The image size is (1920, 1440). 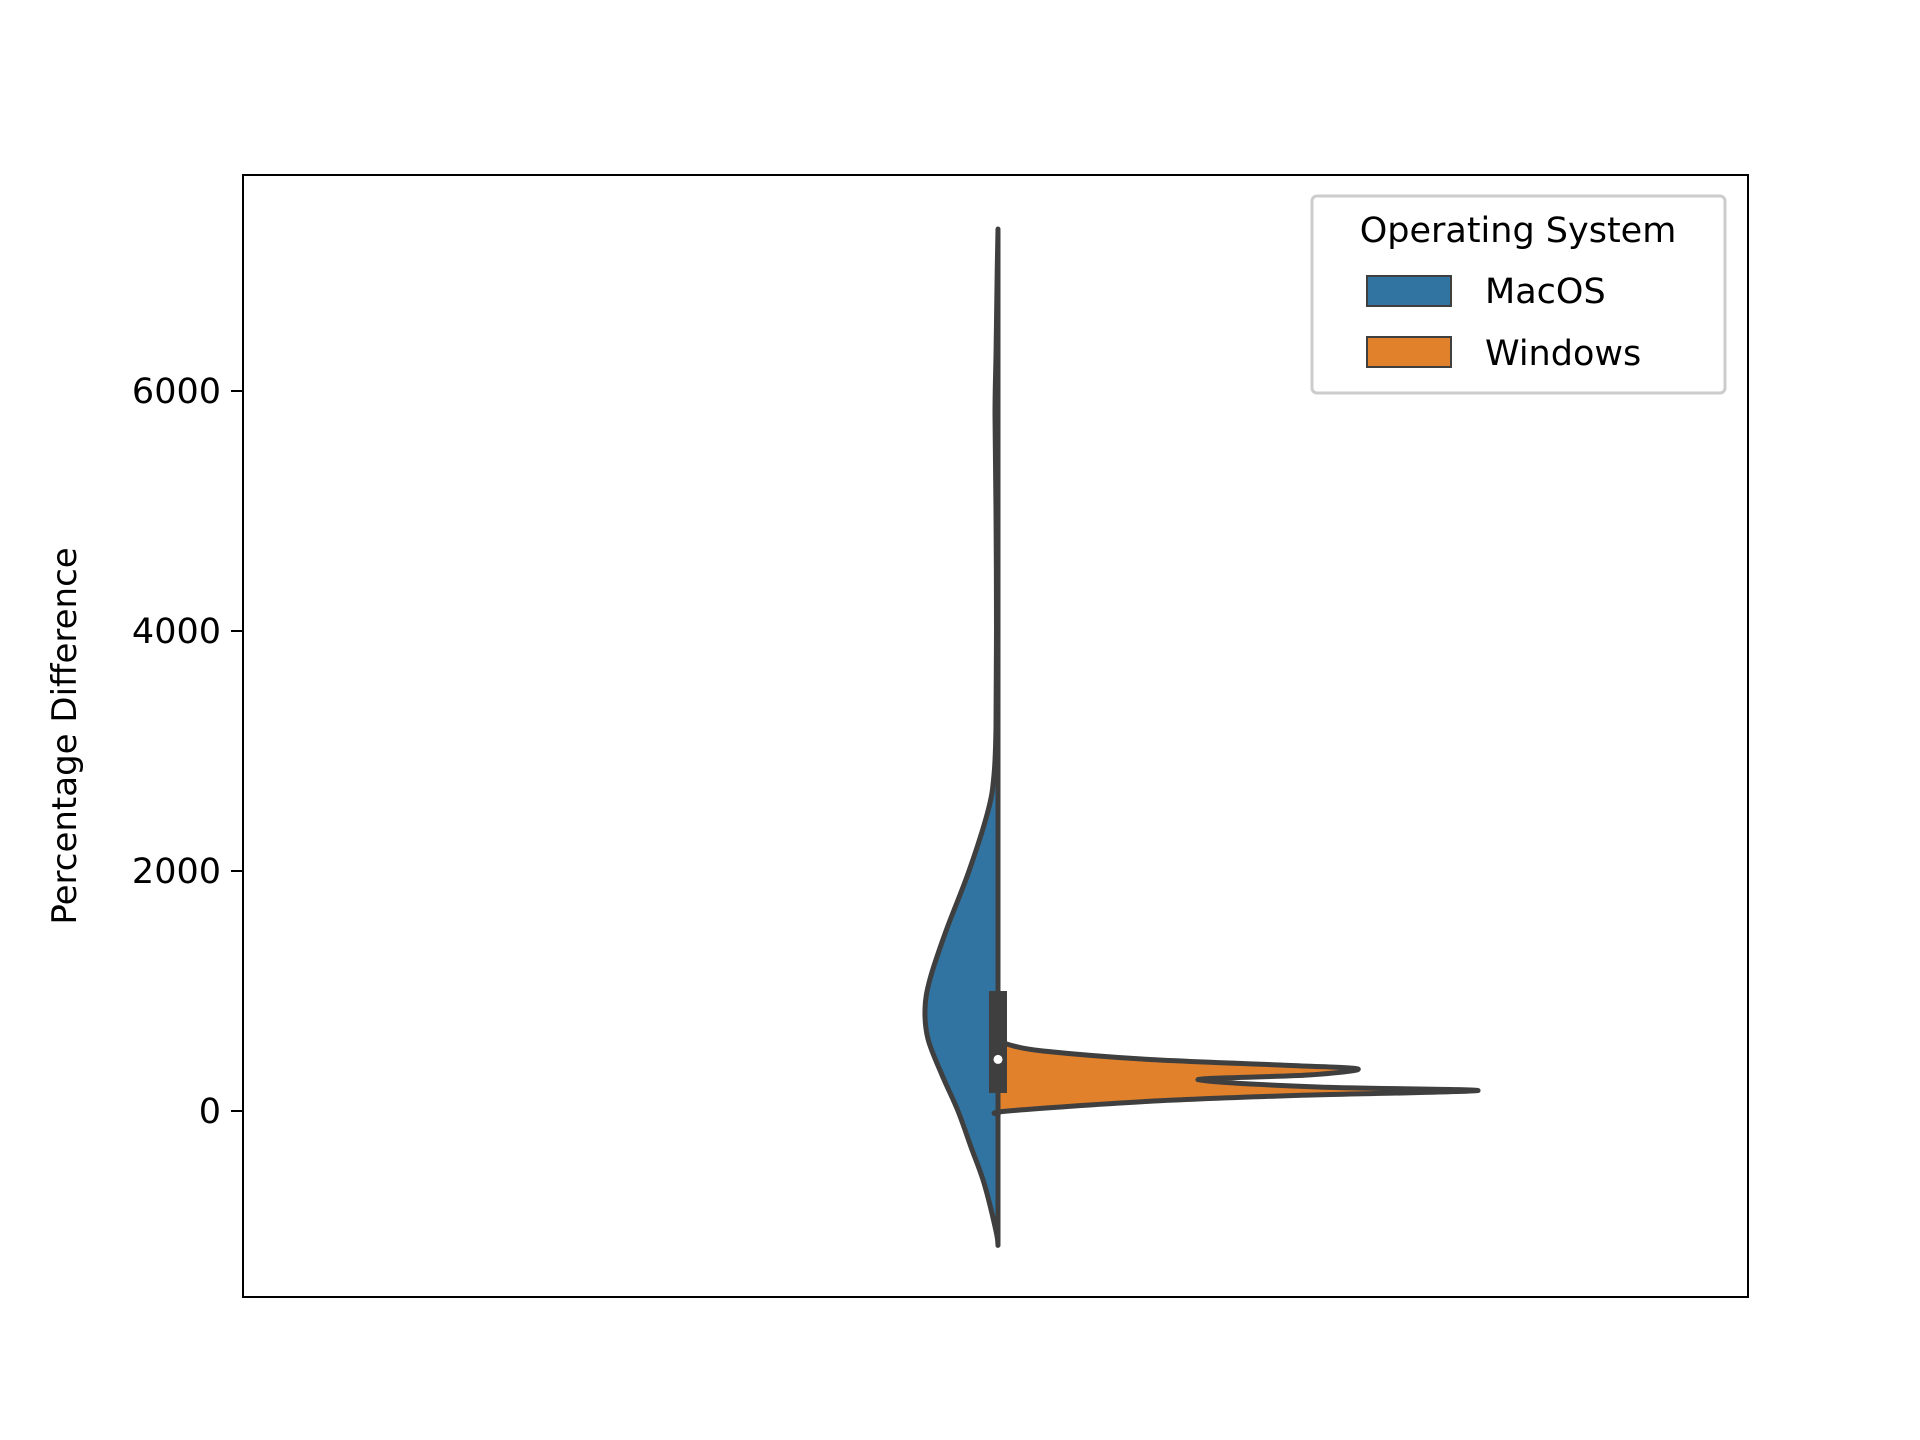 What do you see at coordinates (1409, 352) in the screenshot?
I see `legend-swatch-windows` at bounding box center [1409, 352].